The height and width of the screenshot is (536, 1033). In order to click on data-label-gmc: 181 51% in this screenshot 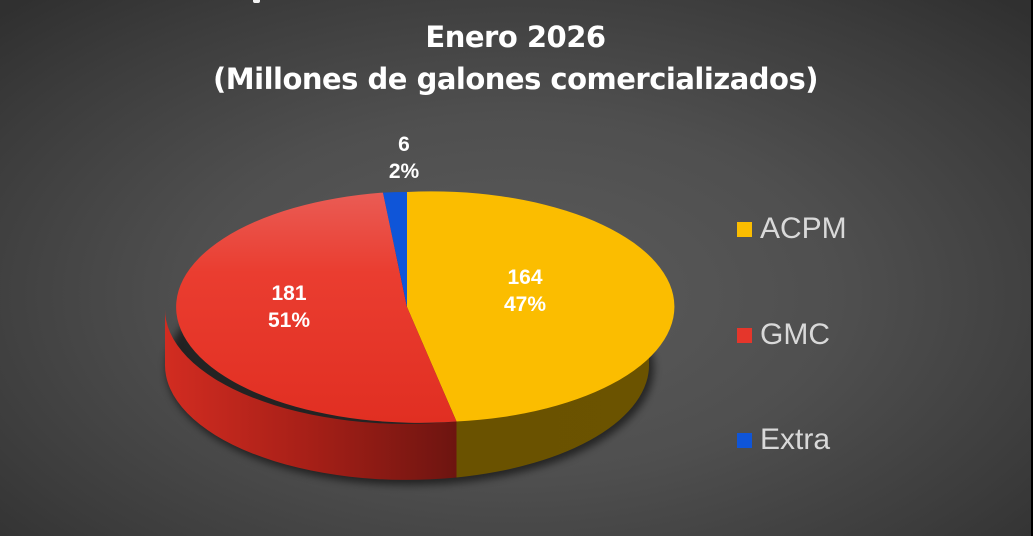, I will do `click(289, 307)`.